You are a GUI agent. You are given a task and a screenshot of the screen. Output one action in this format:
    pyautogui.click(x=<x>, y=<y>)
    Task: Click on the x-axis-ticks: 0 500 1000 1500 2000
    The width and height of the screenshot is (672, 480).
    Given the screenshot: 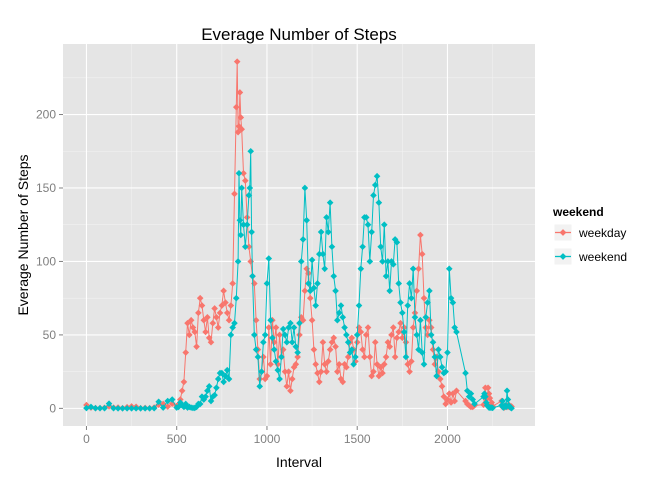 What is the action you would take?
    pyautogui.click(x=272, y=436)
    